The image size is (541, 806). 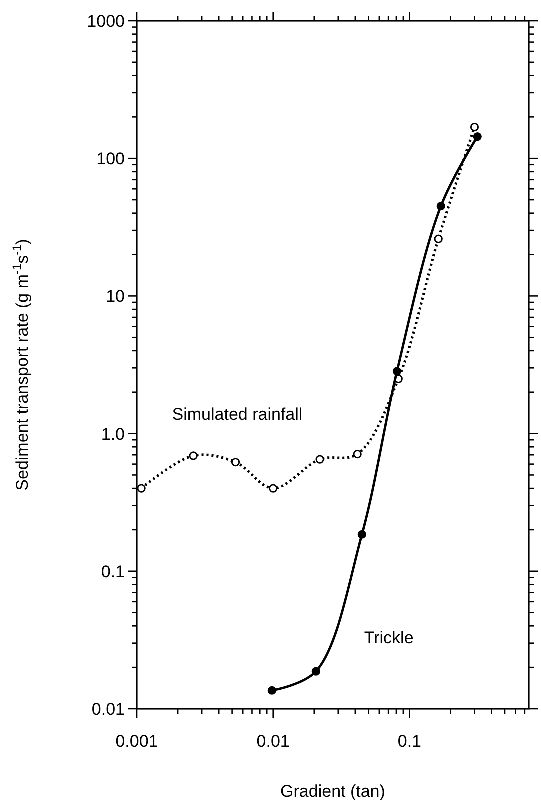 I want to click on y-tick-label: 1000, so click(x=106, y=21).